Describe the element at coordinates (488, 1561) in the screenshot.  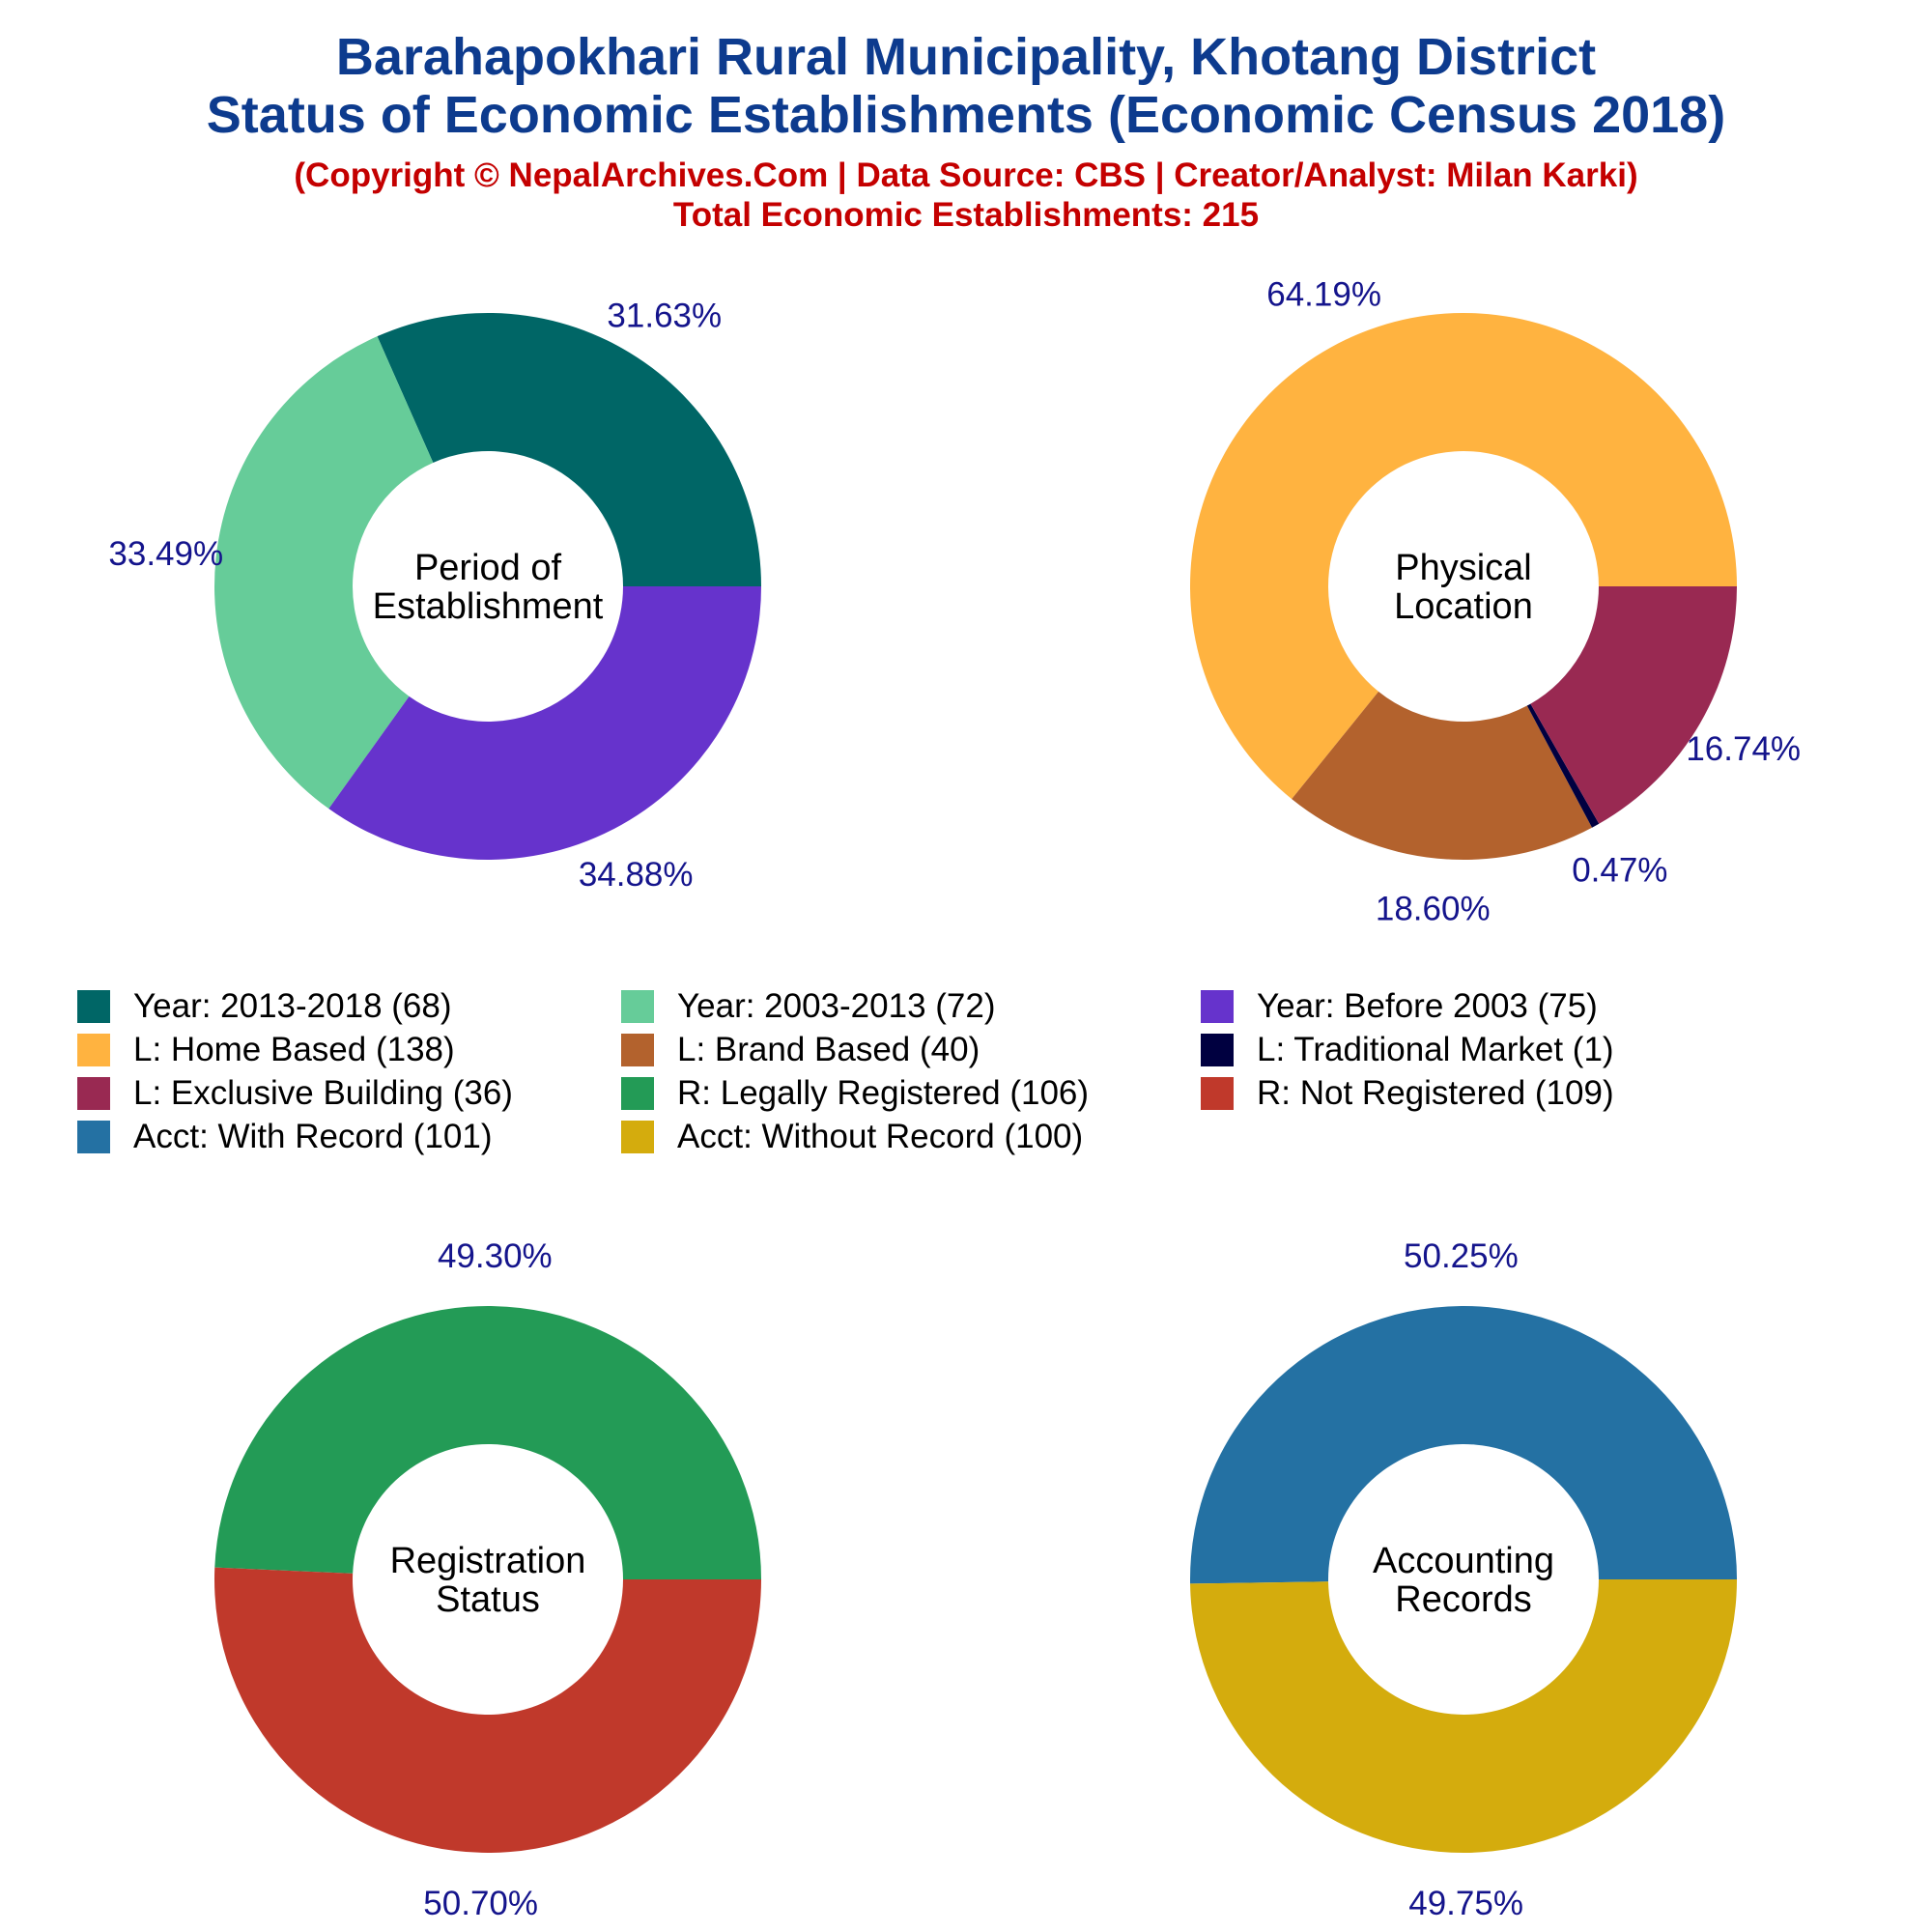
I see `center-label-line1: Registration` at that location.